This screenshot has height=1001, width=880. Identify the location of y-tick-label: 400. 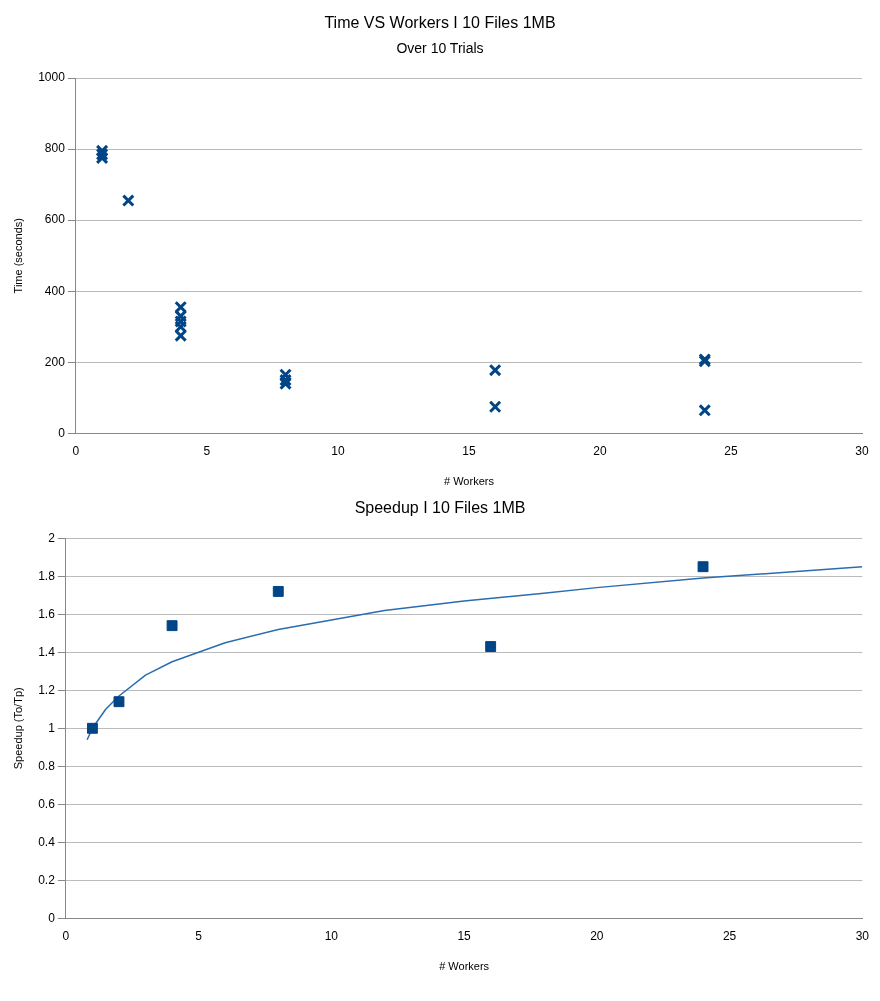
(55, 290).